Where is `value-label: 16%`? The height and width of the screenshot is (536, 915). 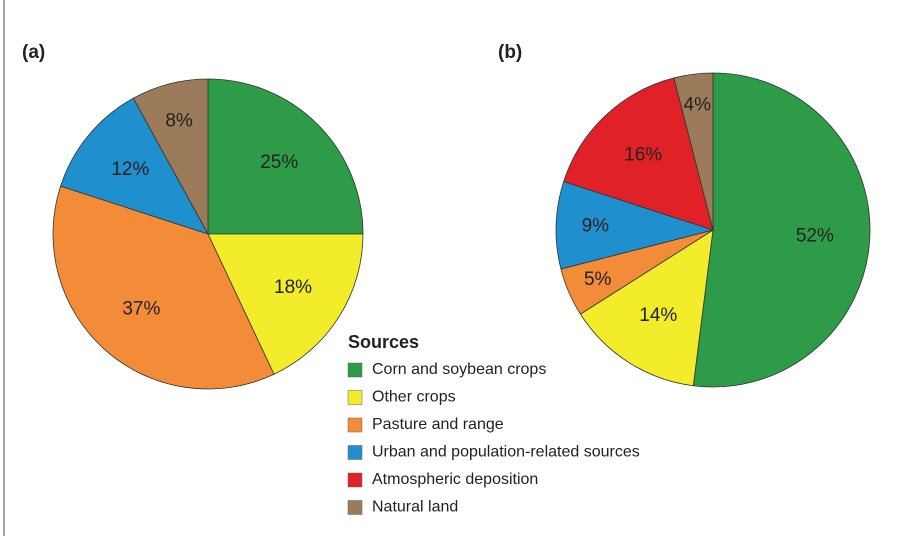 value-label: 16% is located at coordinates (643, 155).